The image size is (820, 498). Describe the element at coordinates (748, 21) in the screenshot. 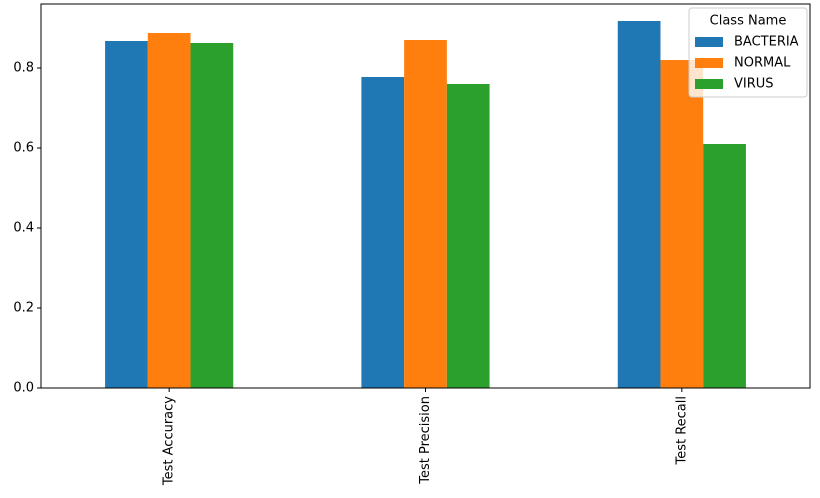

I see `legend-title: Class Name` at that location.